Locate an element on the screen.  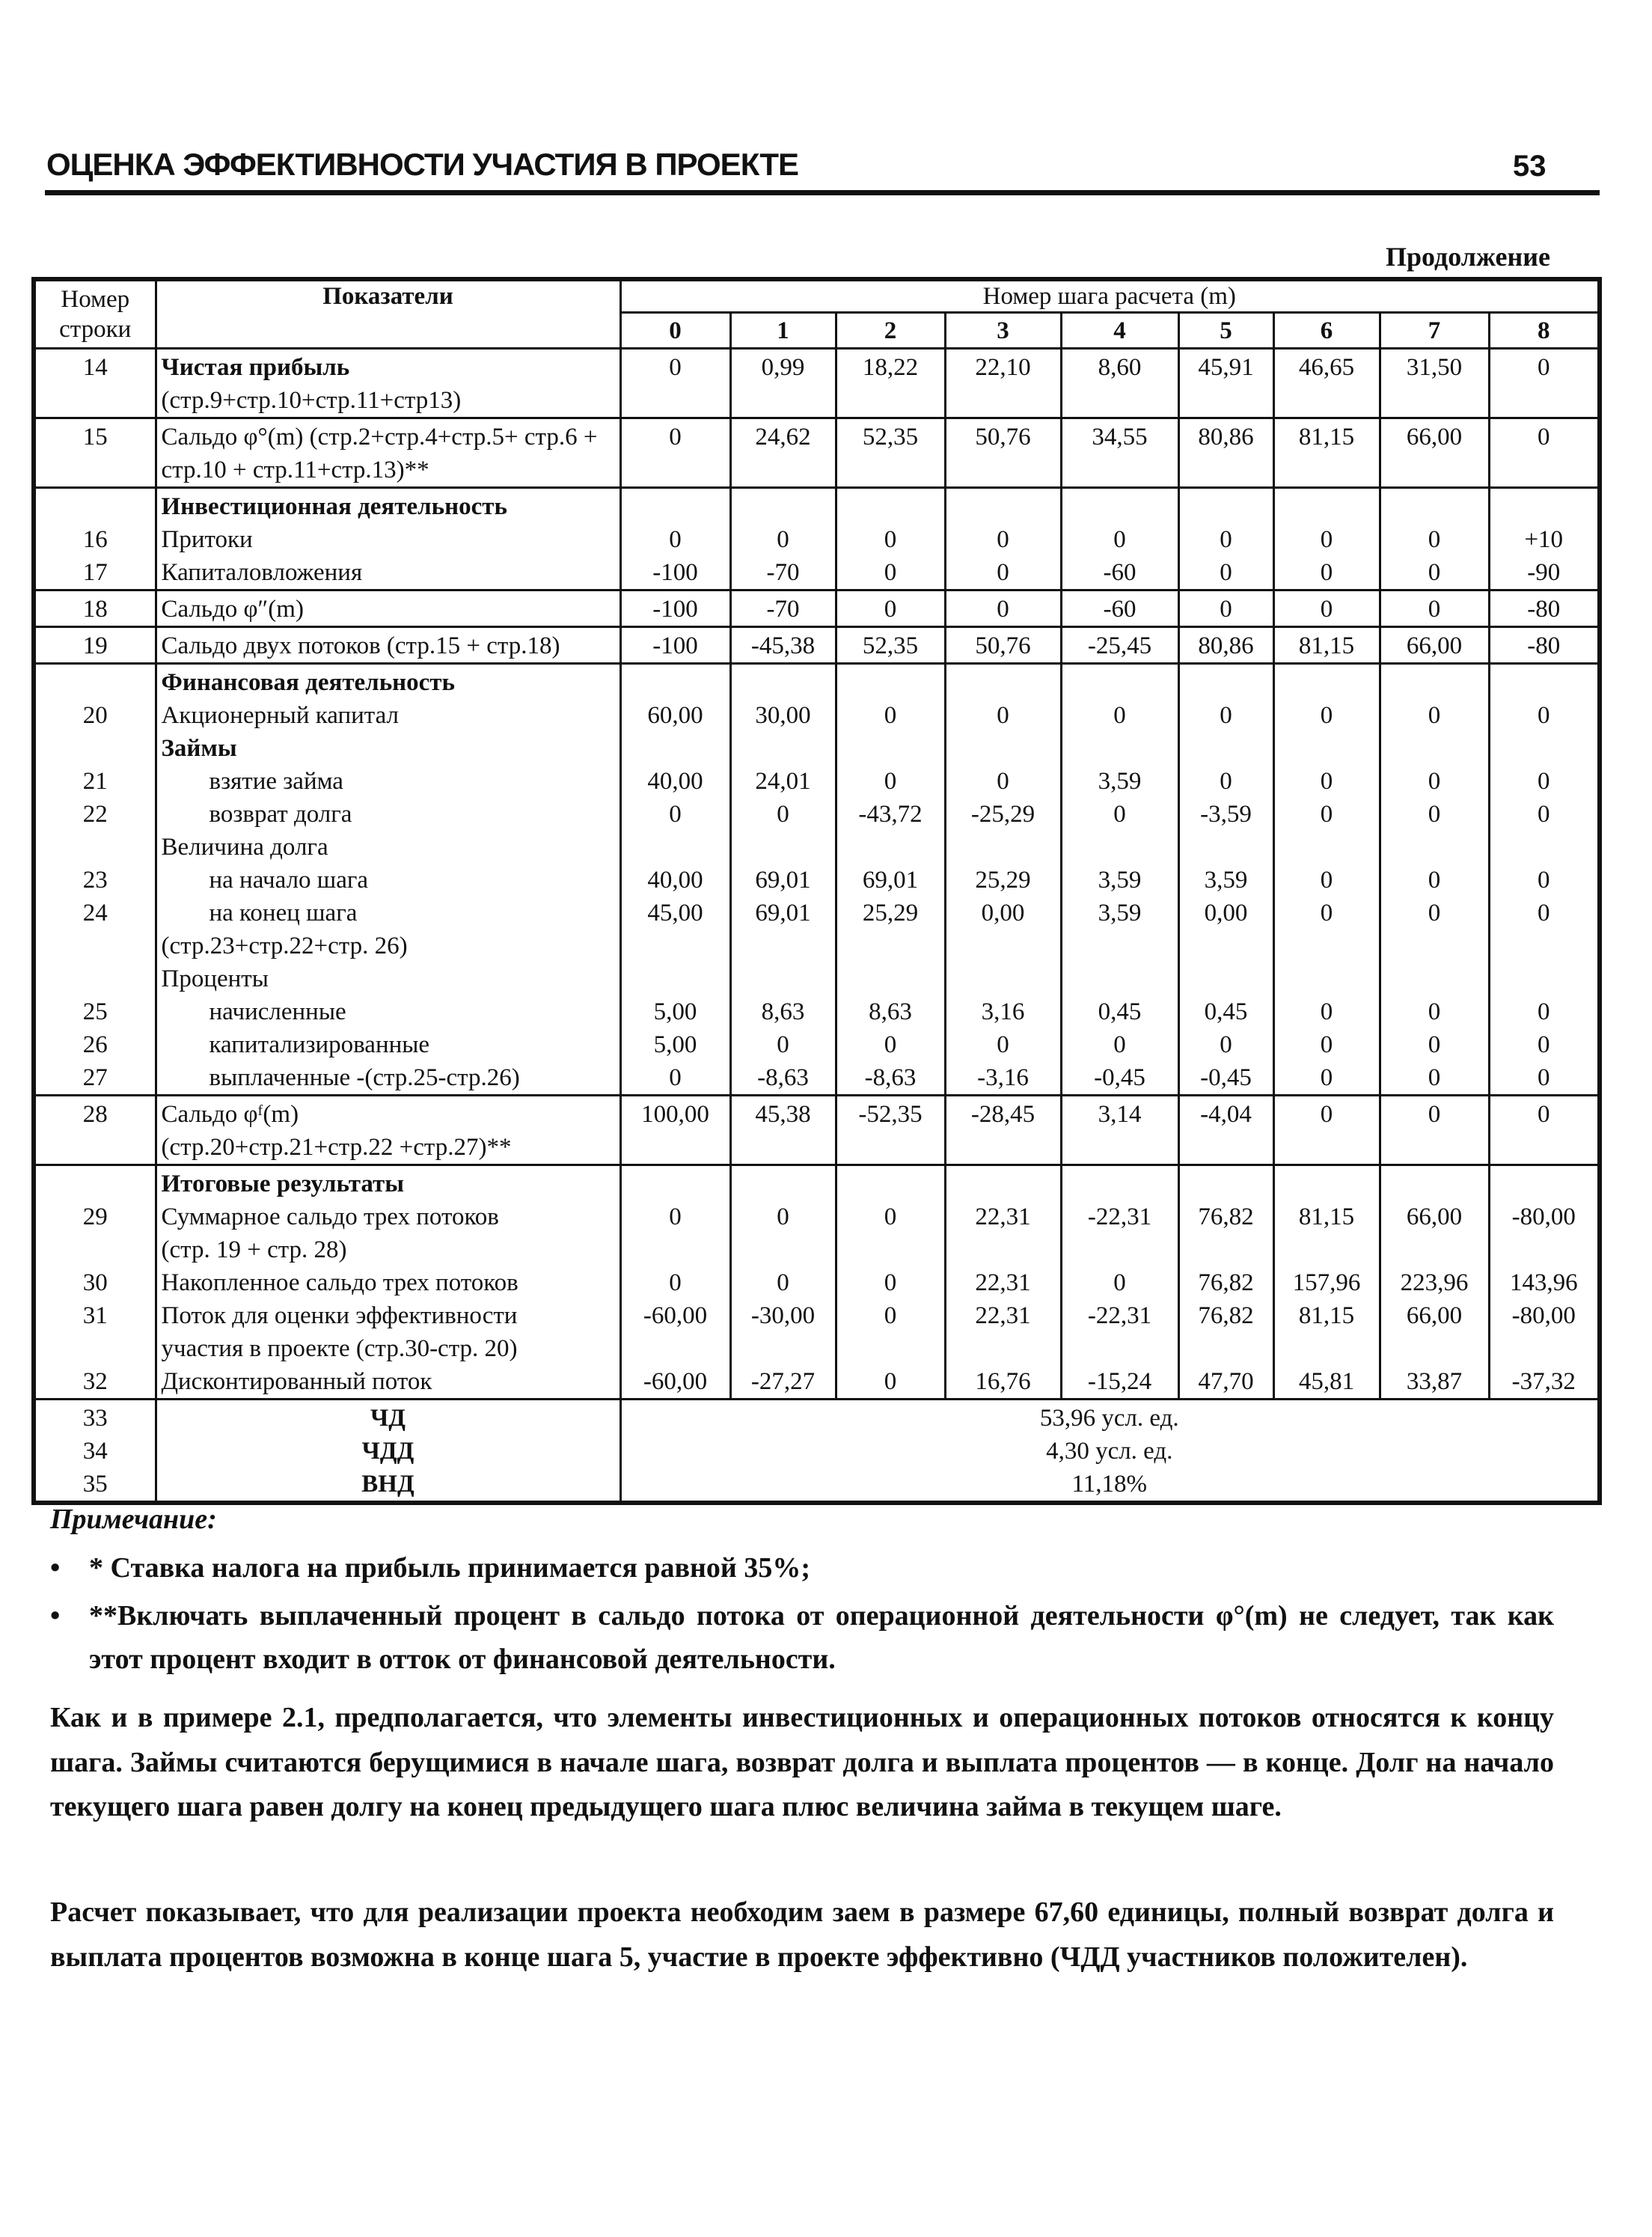
value-cell-step-1: 0 0 -30,00 -27,27 is located at coordinates (783, 1282).